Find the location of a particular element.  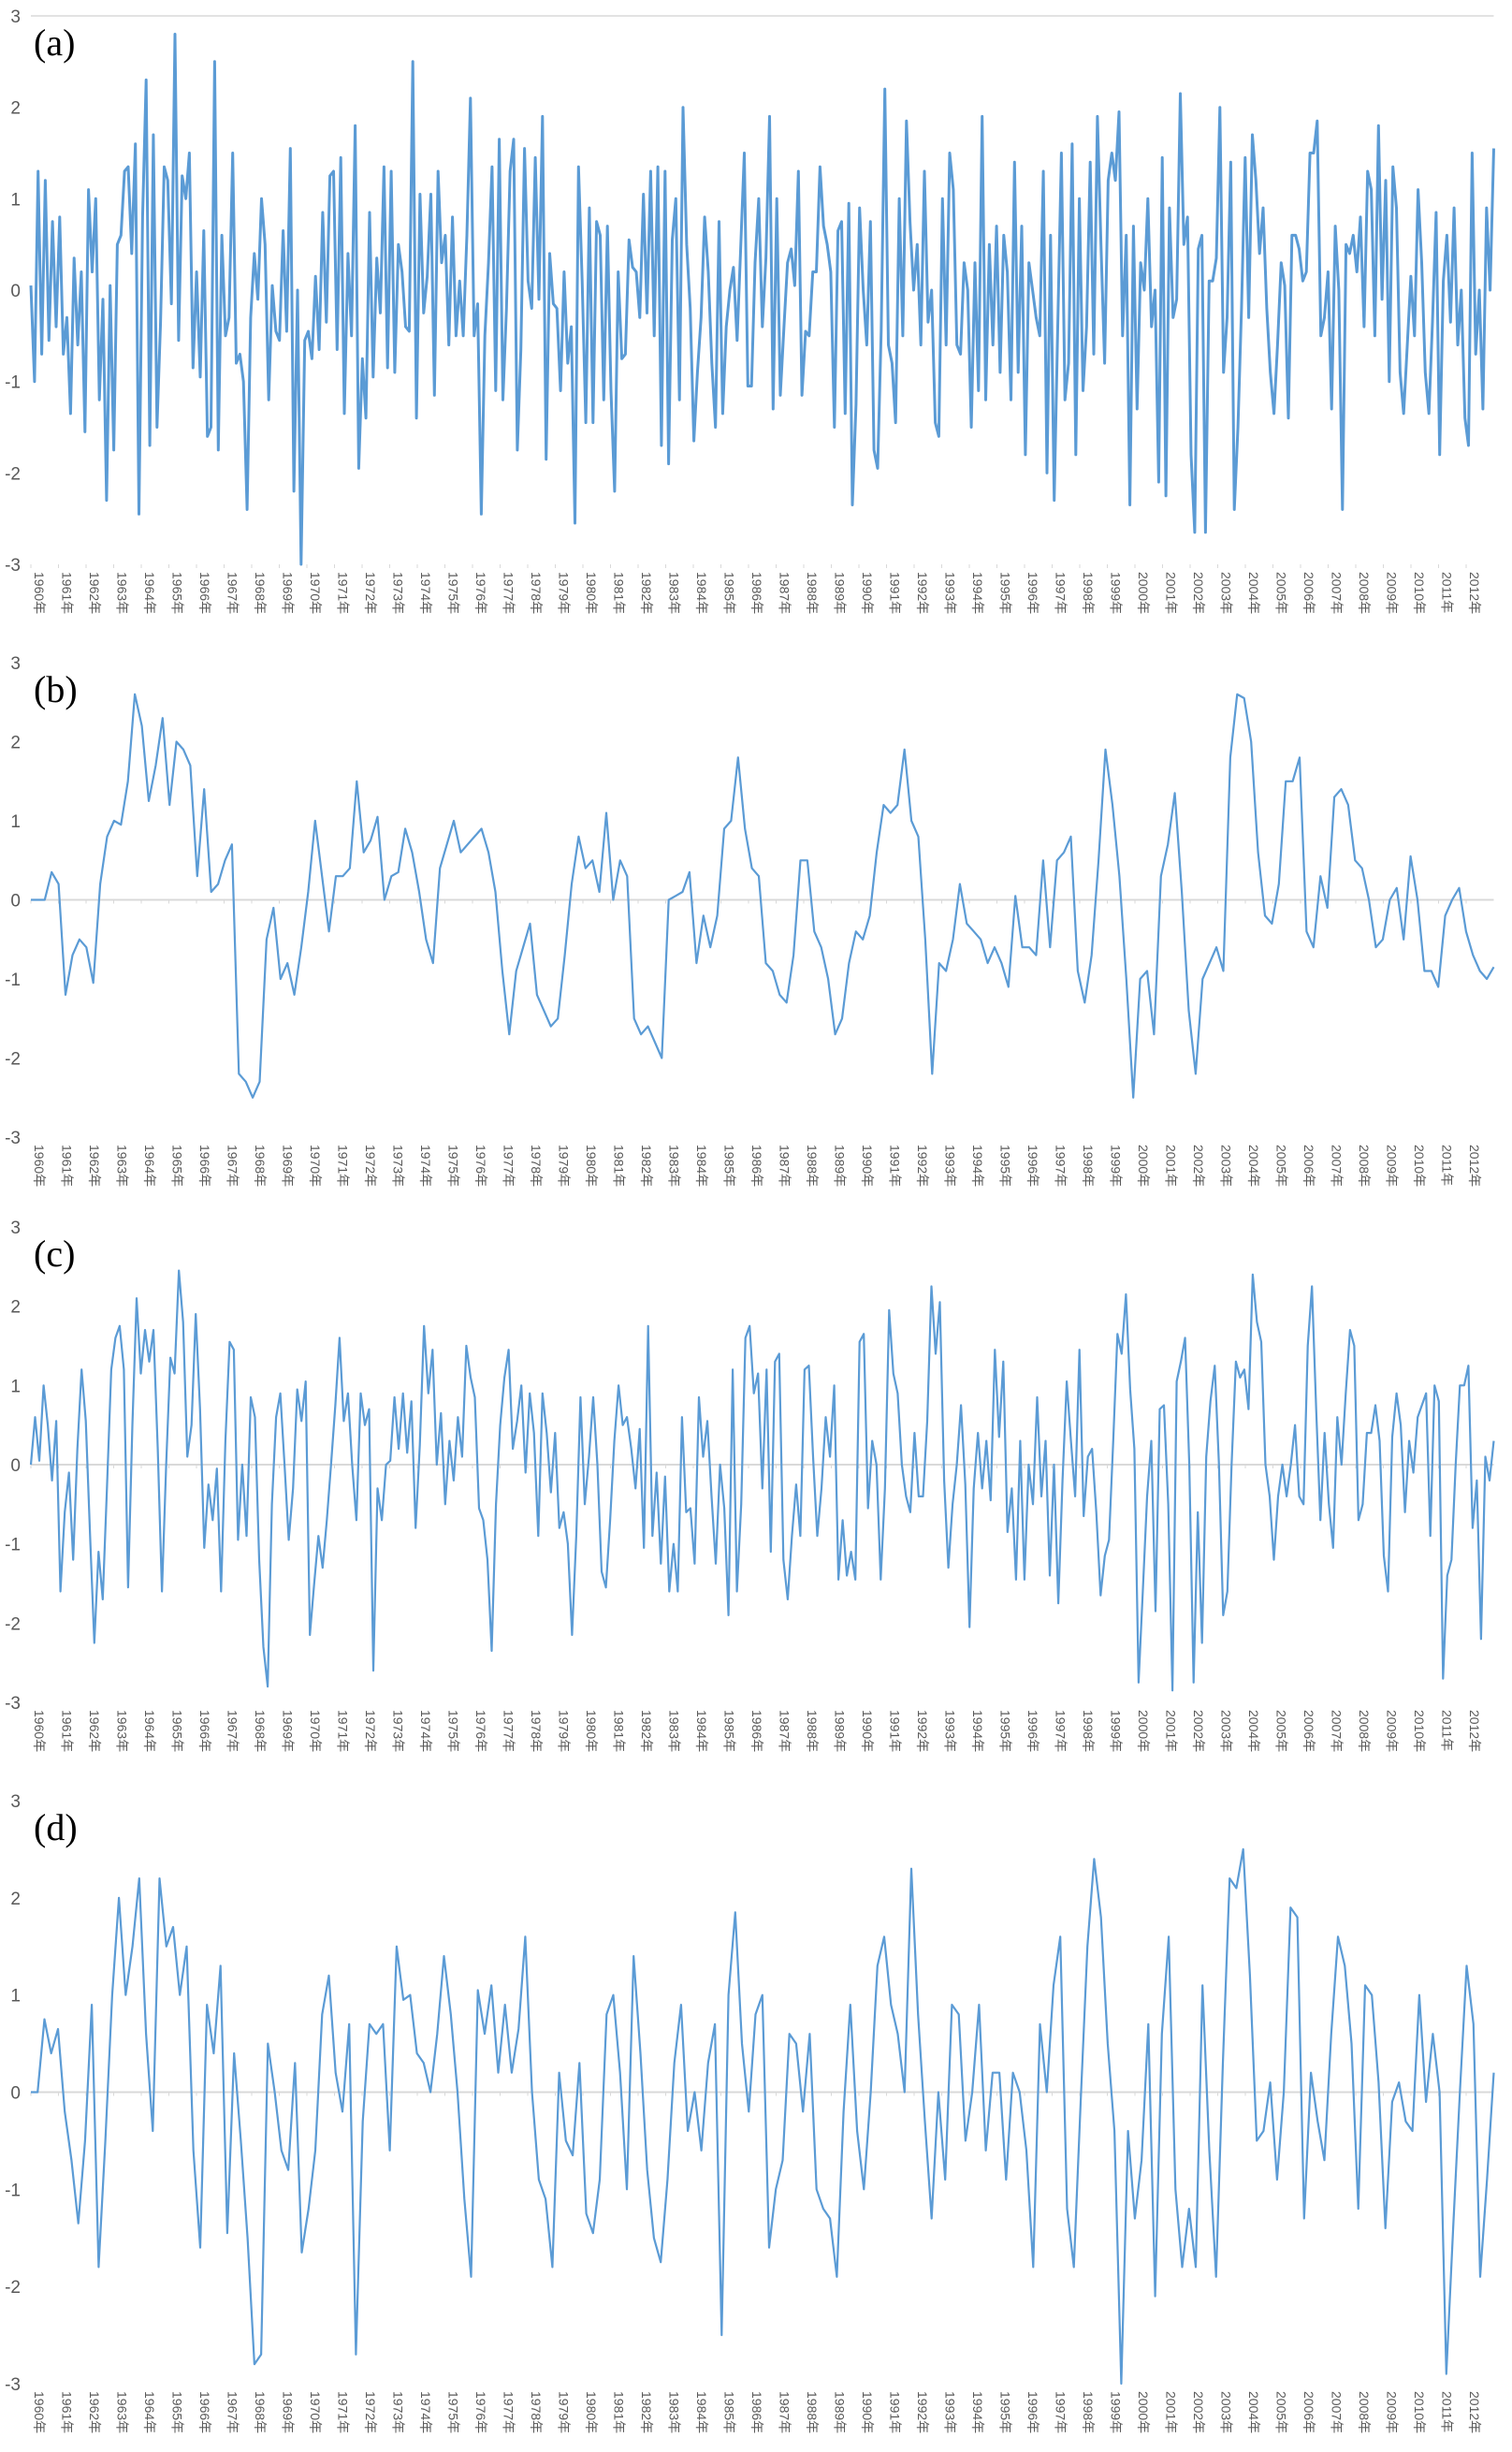

x-tick-label: 2009年 is located at coordinates (1392, 1731).